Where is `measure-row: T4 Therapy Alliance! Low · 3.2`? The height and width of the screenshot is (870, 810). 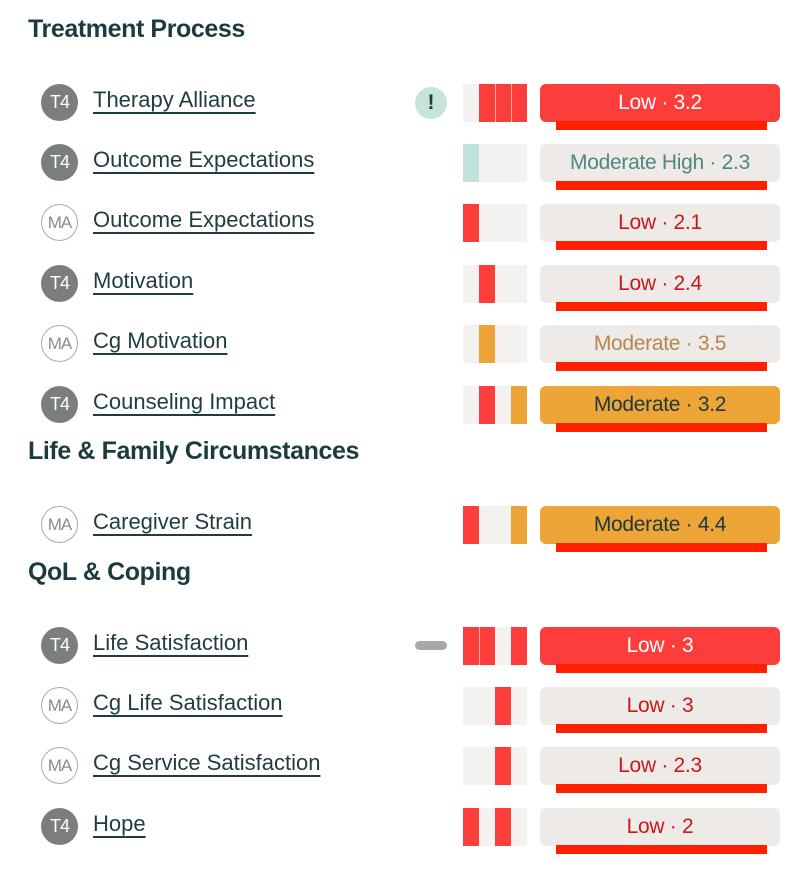
measure-row: T4 Therapy Alliance! Low · 3.2 is located at coordinates (405, 106).